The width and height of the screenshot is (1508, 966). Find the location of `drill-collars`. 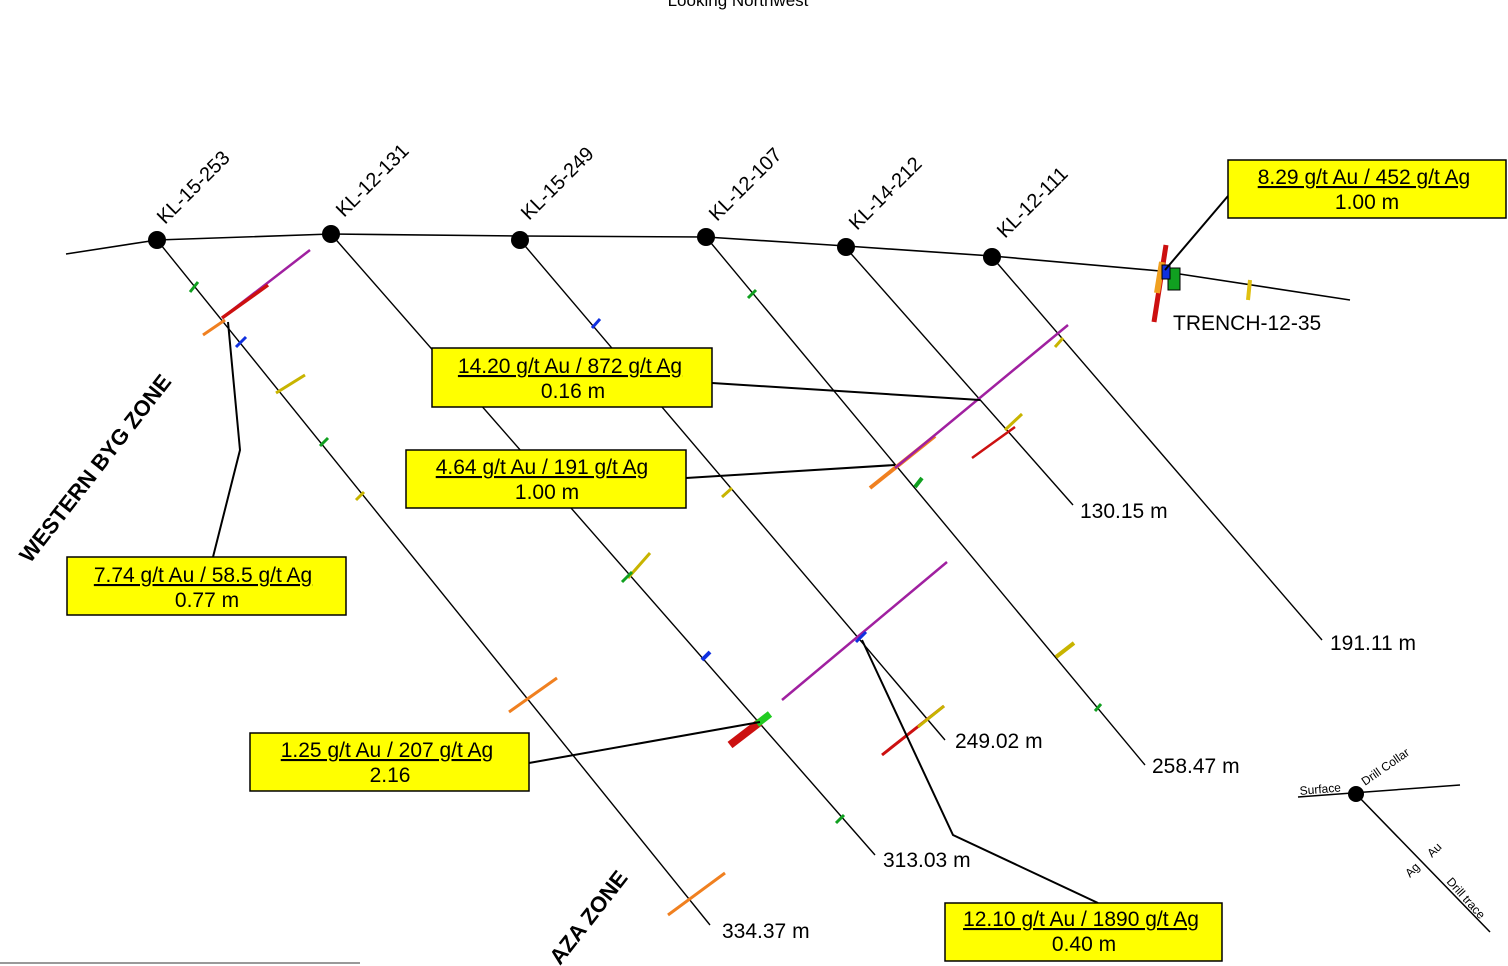

drill-collars is located at coordinates (574, 245).